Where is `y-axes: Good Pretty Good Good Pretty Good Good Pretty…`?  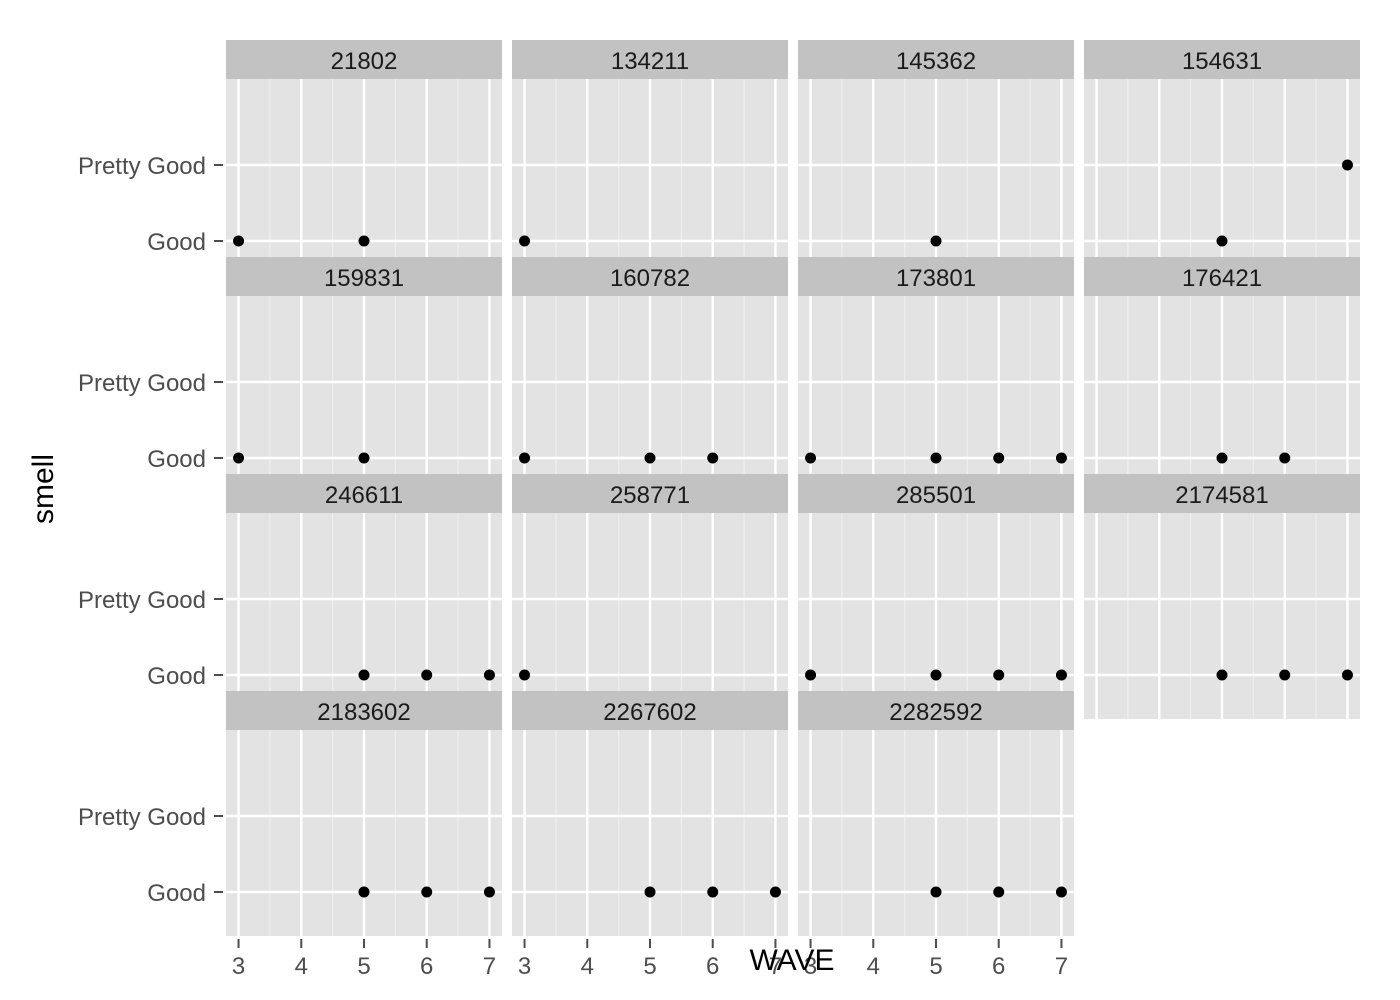 y-axes: Good Pretty Good Good Pretty Good Good Pretty… is located at coordinates (150, 530).